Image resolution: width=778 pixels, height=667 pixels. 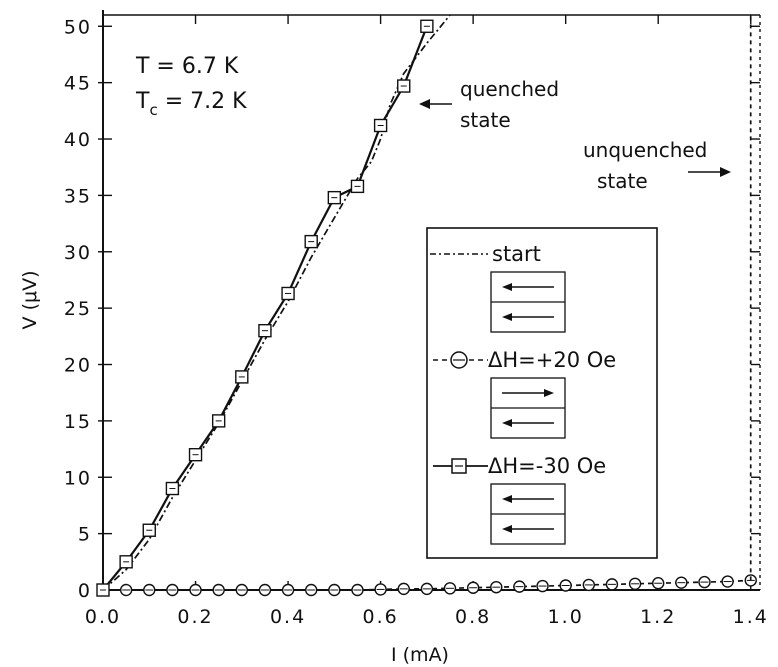 What do you see at coordinates (622, 181) in the screenshot?
I see `unquenched-label-line2: state` at bounding box center [622, 181].